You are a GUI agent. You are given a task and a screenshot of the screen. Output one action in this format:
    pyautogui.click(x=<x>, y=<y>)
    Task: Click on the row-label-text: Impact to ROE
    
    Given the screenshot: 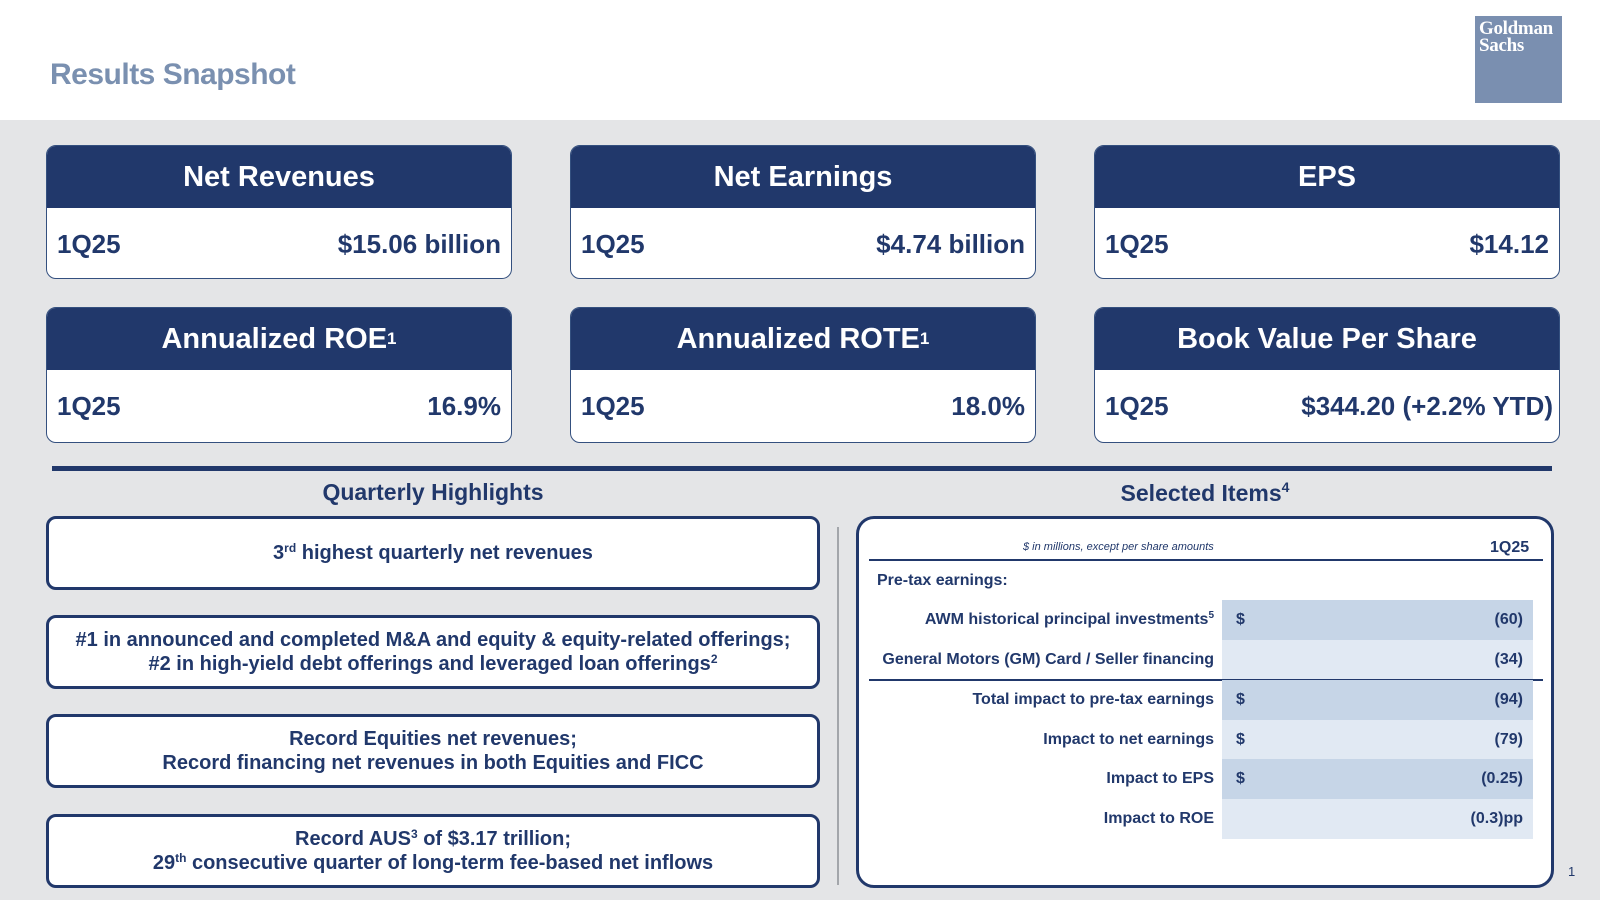 What is the action you would take?
    pyautogui.click(x=1158, y=818)
    